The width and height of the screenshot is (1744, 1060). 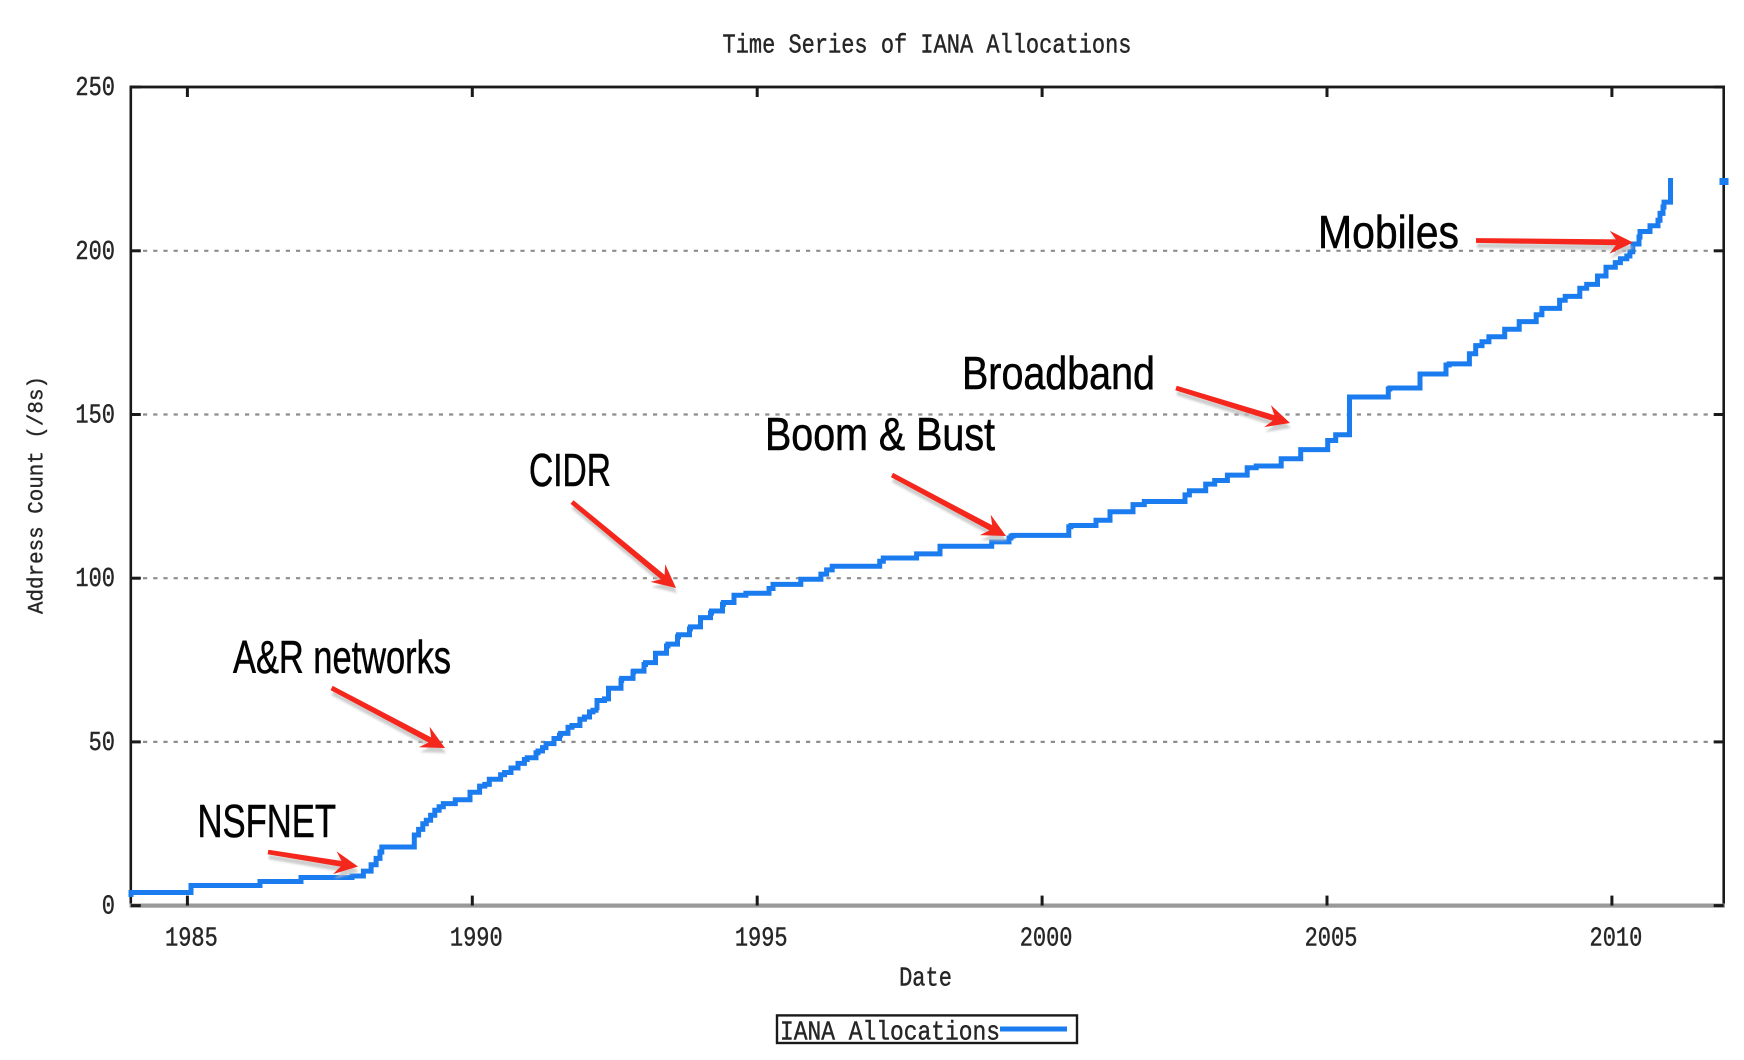 What do you see at coordinates (102, 743) in the screenshot?
I see `svg-text: 50` at bounding box center [102, 743].